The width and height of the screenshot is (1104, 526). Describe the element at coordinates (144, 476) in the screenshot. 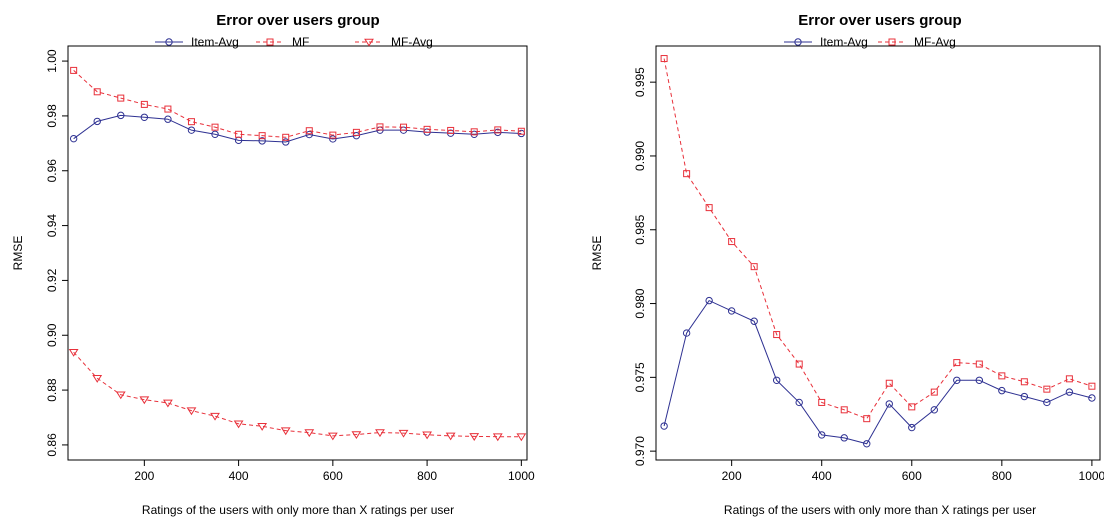

I see `left-x-tick-label: 200` at that location.